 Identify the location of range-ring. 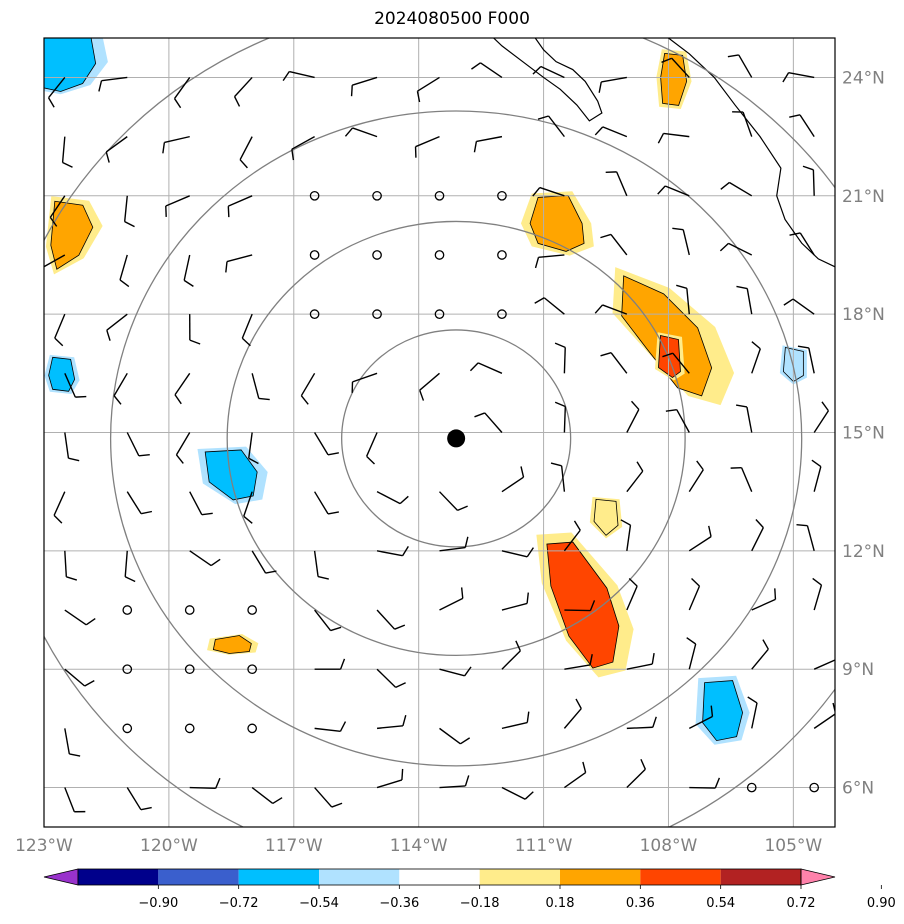
(456, 438).